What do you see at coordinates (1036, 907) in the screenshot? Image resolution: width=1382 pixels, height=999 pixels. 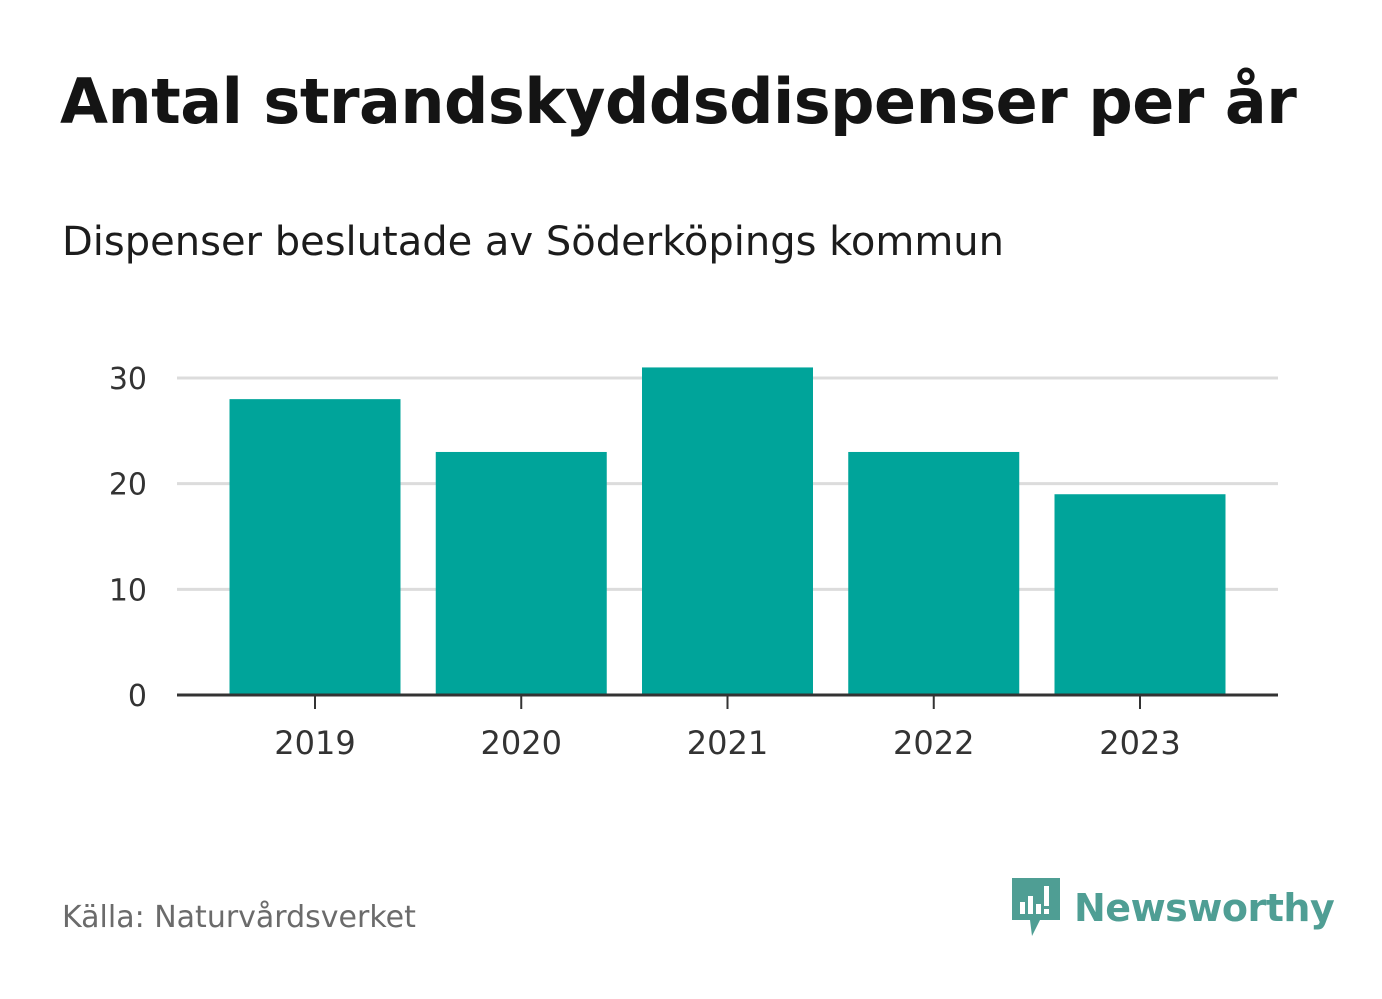 I see `newsworthy-logo-icon` at bounding box center [1036, 907].